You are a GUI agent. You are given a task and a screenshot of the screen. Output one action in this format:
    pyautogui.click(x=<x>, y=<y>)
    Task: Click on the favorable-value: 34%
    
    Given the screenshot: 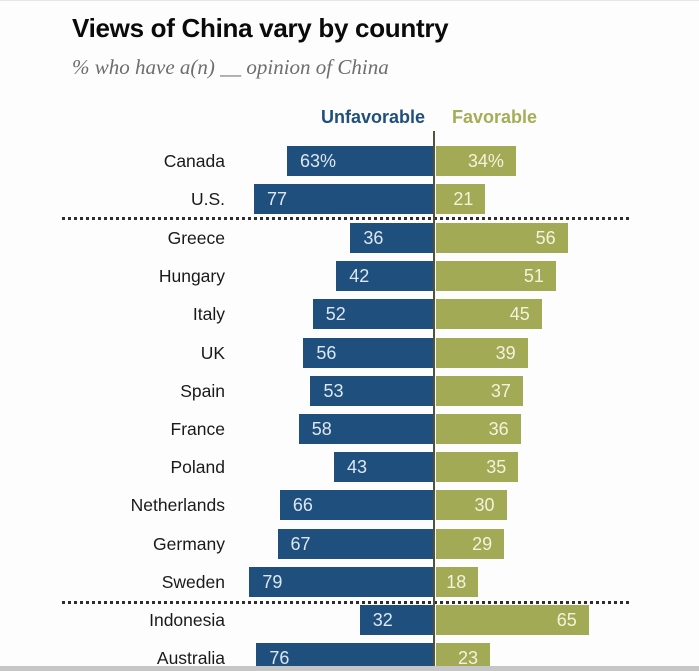 What is the action you would take?
    pyautogui.click(x=485, y=161)
    